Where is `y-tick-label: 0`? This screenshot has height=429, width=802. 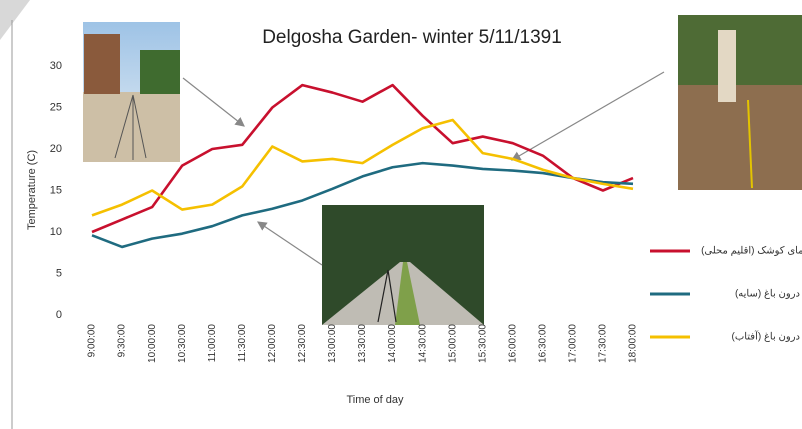
y-tick-label: 0 is located at coordinates (59, 315).